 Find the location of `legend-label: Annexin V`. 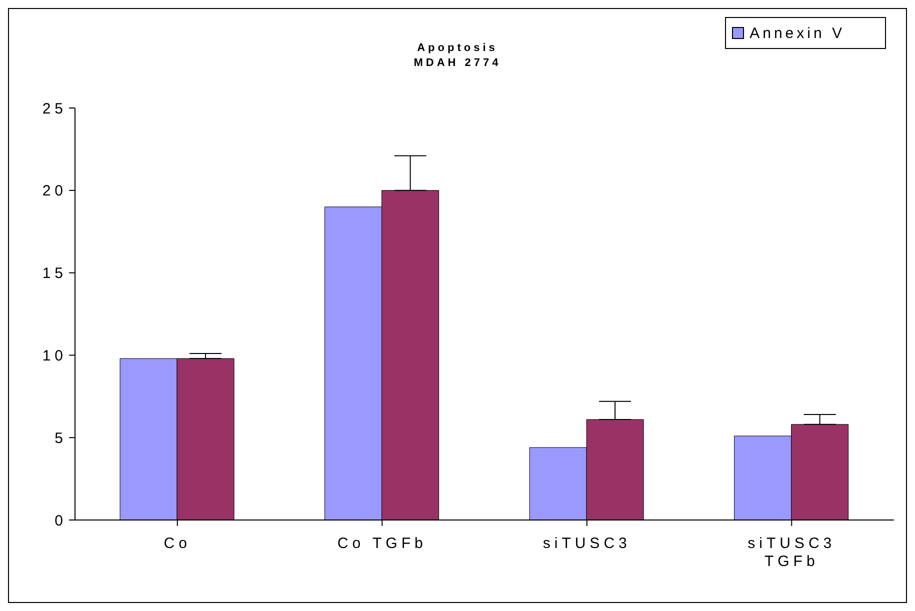

legend-label: Annexin V is located at coordinates (797, 33).